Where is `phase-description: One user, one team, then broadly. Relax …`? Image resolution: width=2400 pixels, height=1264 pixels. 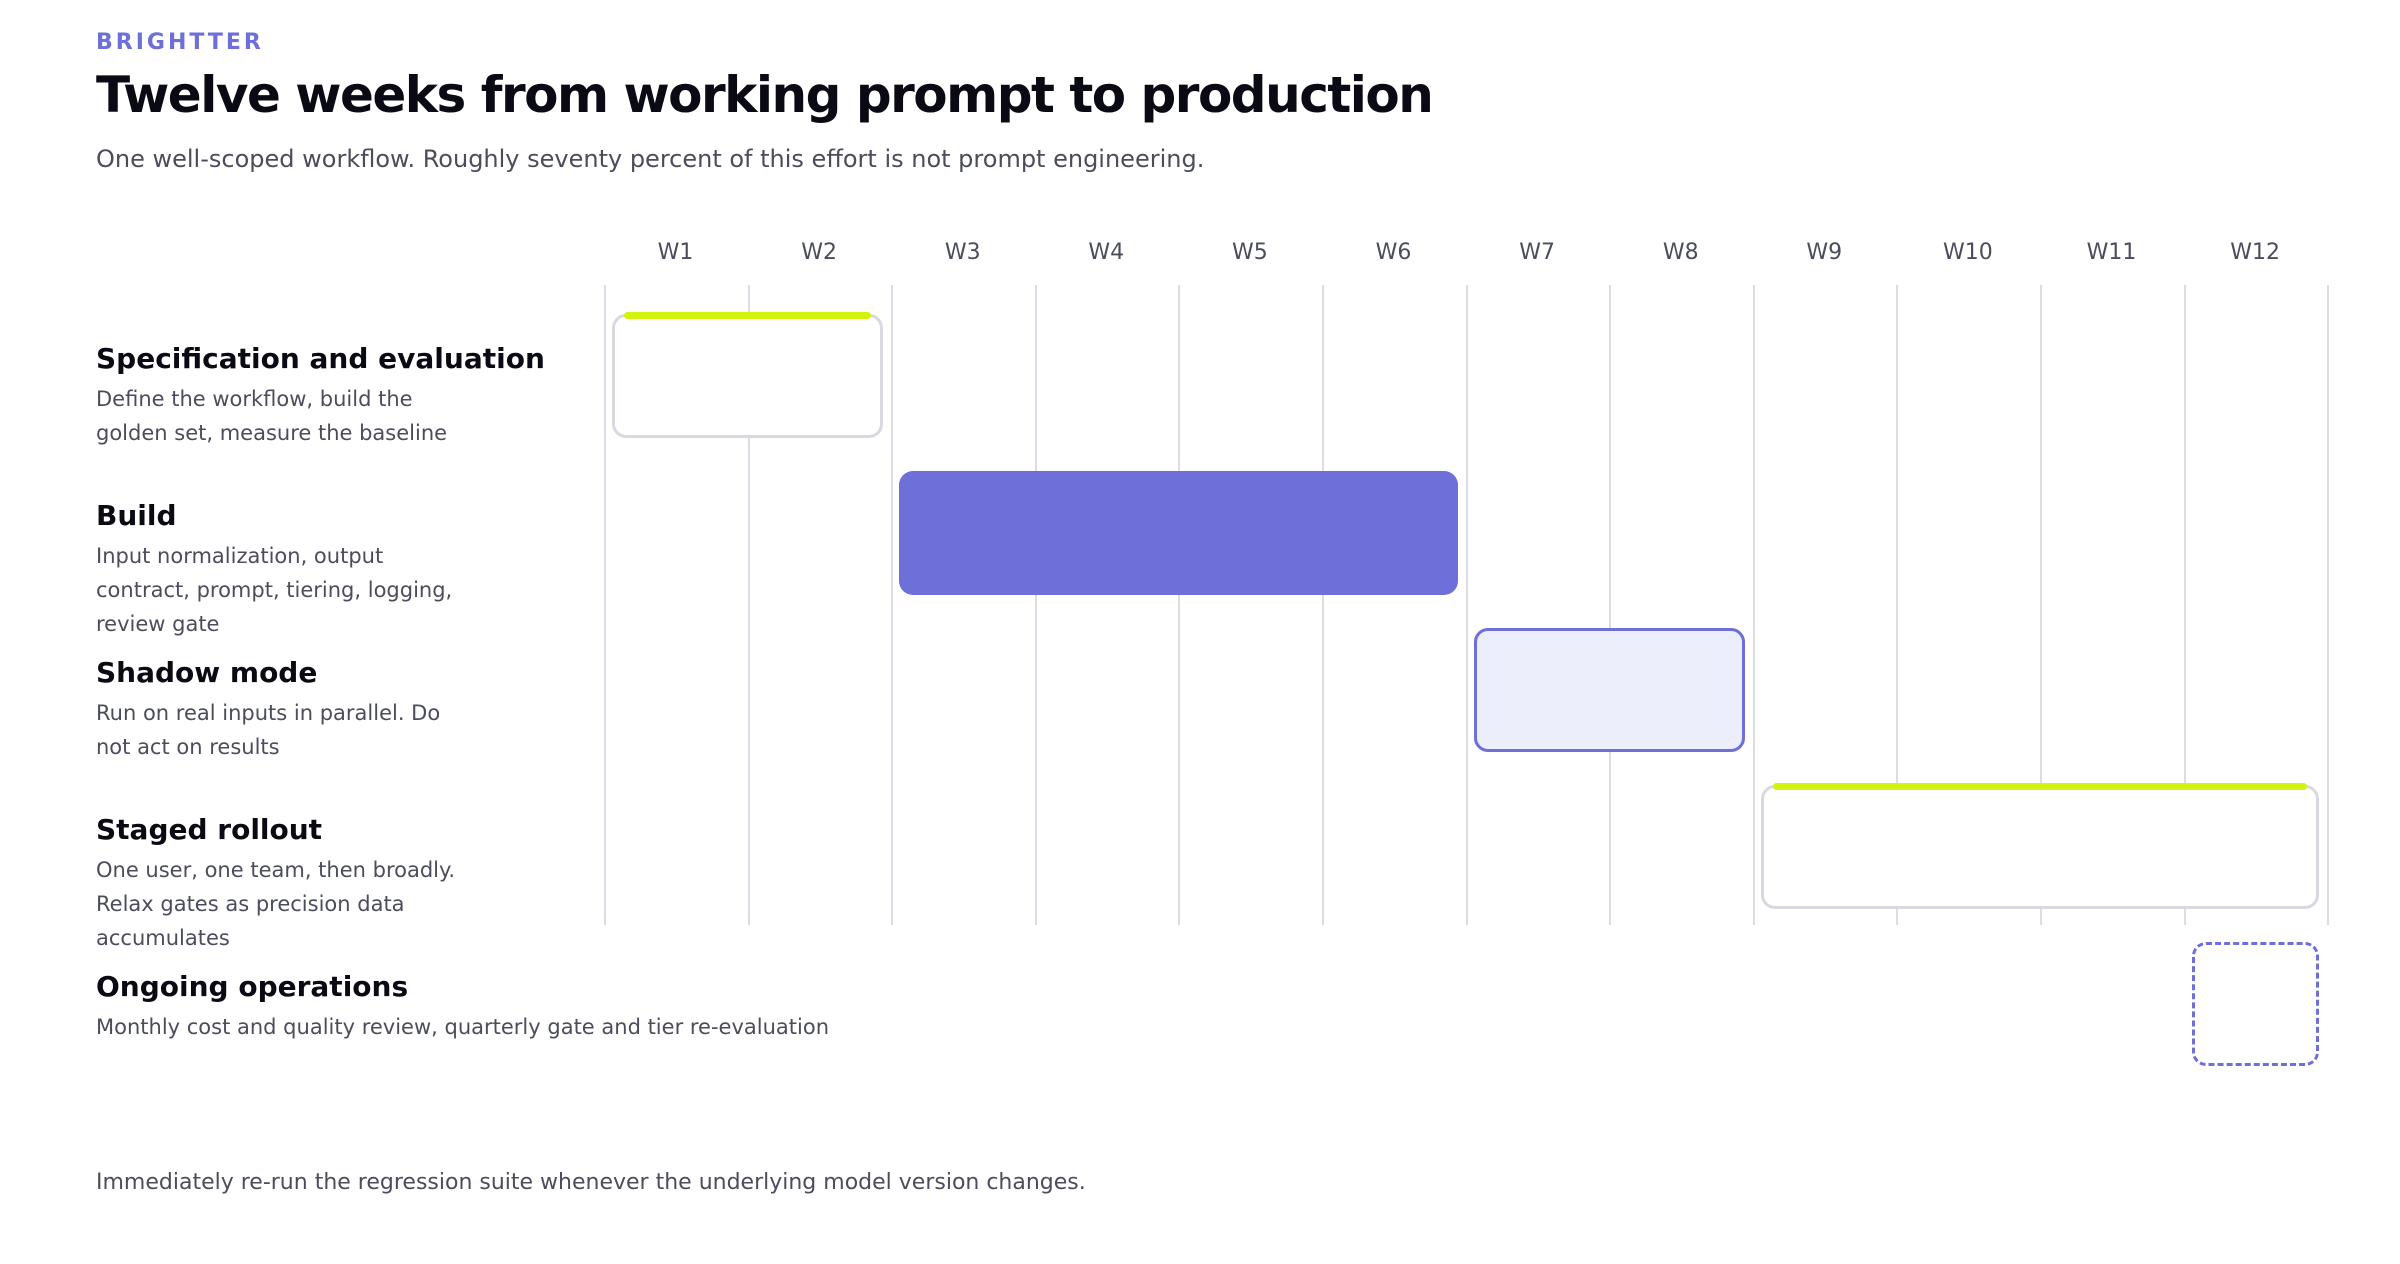
phase-description: One user, one team, then broadly. Relax … is located at coordinates (276, 904).